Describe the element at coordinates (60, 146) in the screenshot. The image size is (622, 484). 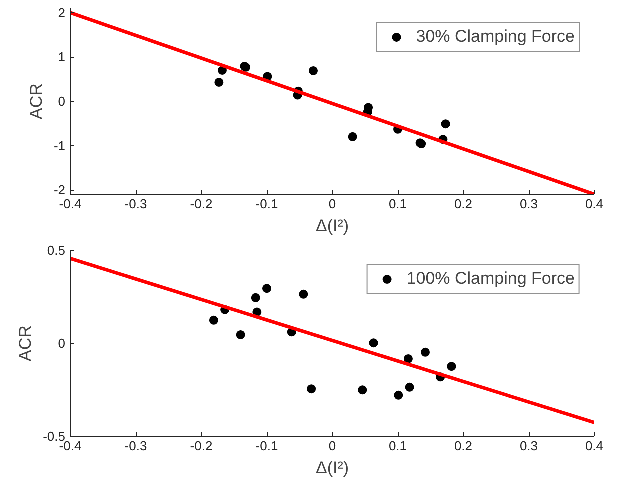
I see `y-tick-label: -1` at that location.